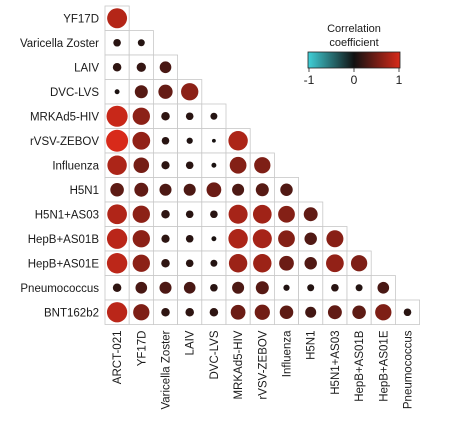 Image resolution: width=474 pixels, height=445 pixels. What do you see at coordinates (165, 91) in the screenshot?
I see `correlation-circle-dvc-lvs-varicella-zoster` at bounding box center [165, 91].